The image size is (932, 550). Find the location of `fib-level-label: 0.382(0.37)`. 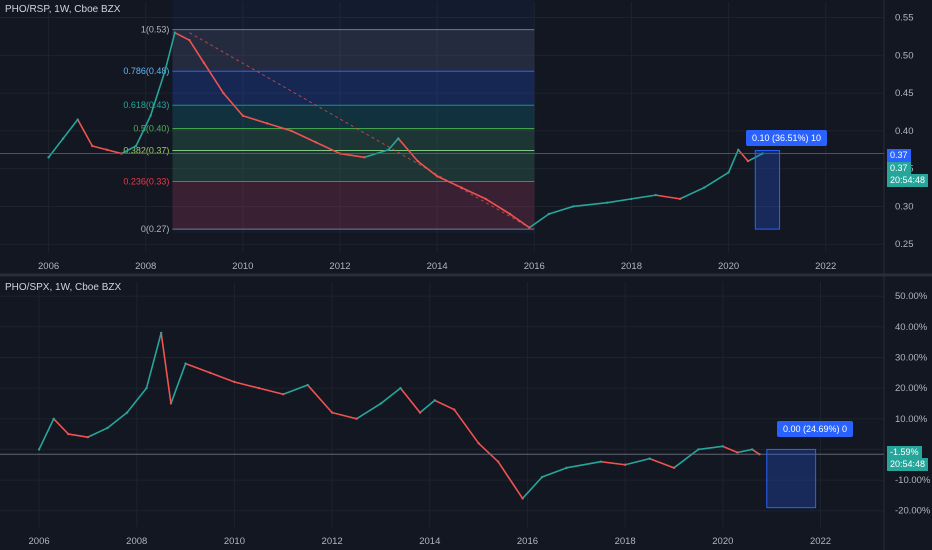

fib-level-label: 0.382(0.37) is located at coordinates (146, 151).